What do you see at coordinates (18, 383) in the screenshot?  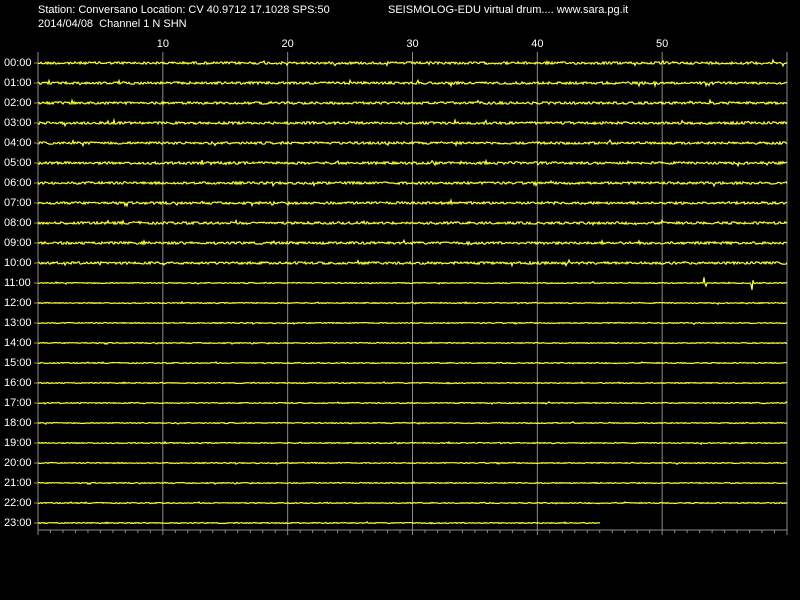 I see `hour-label: 16:00` at bounding box center [18, 383].